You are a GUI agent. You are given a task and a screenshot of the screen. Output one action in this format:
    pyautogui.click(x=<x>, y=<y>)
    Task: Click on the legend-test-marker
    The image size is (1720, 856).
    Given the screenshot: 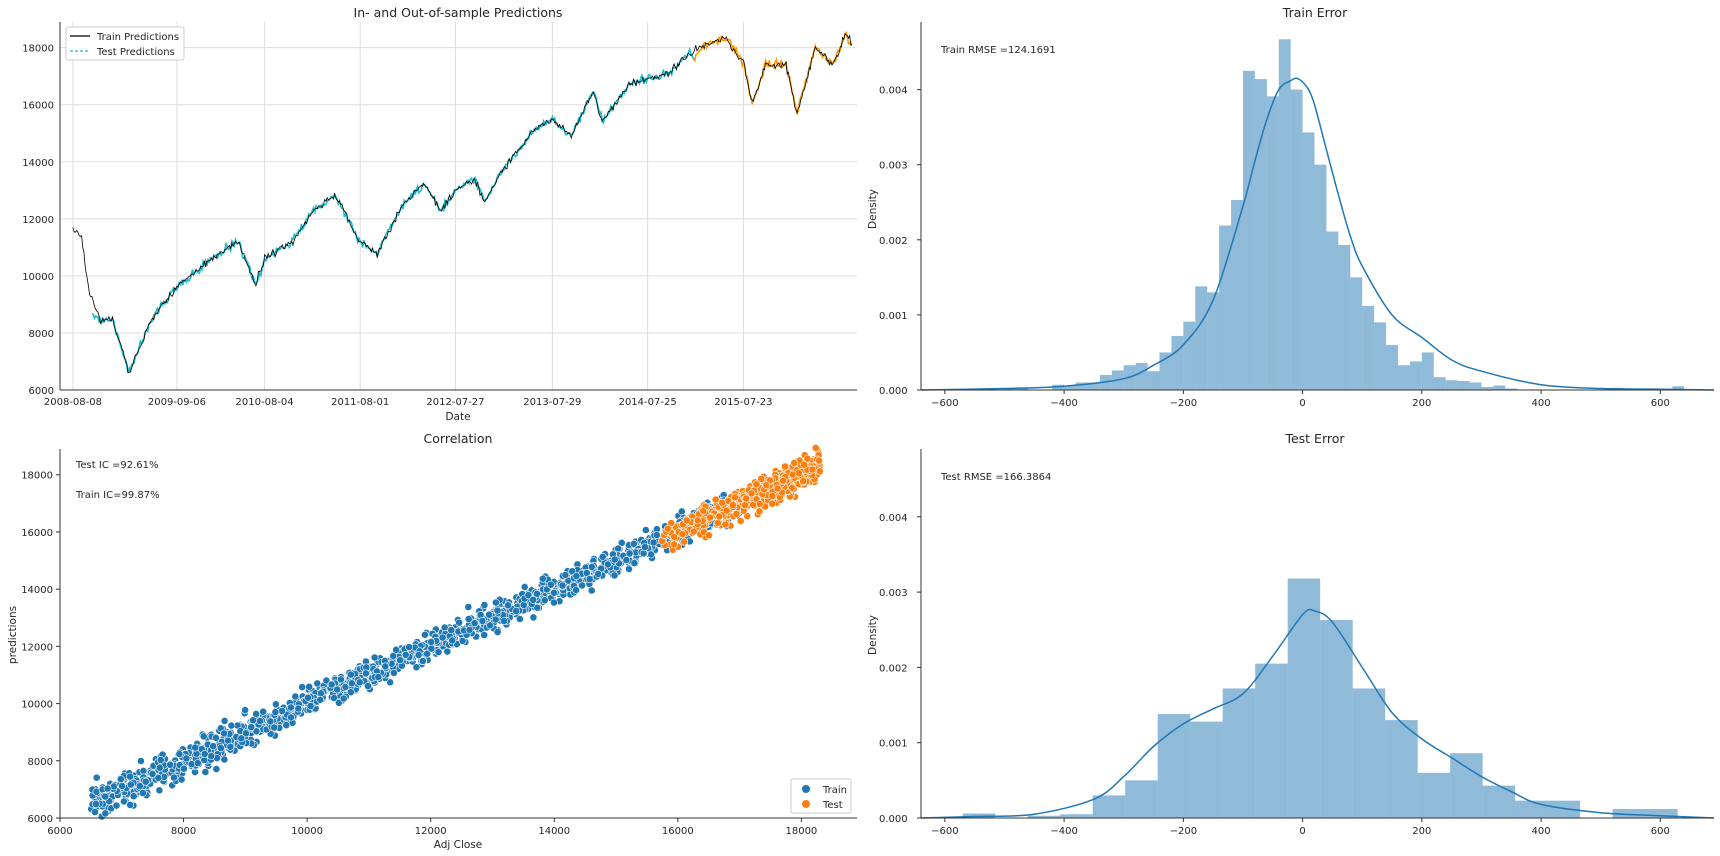 What is the action you would take?
    pyautogui.click(x=806, y=804)
    